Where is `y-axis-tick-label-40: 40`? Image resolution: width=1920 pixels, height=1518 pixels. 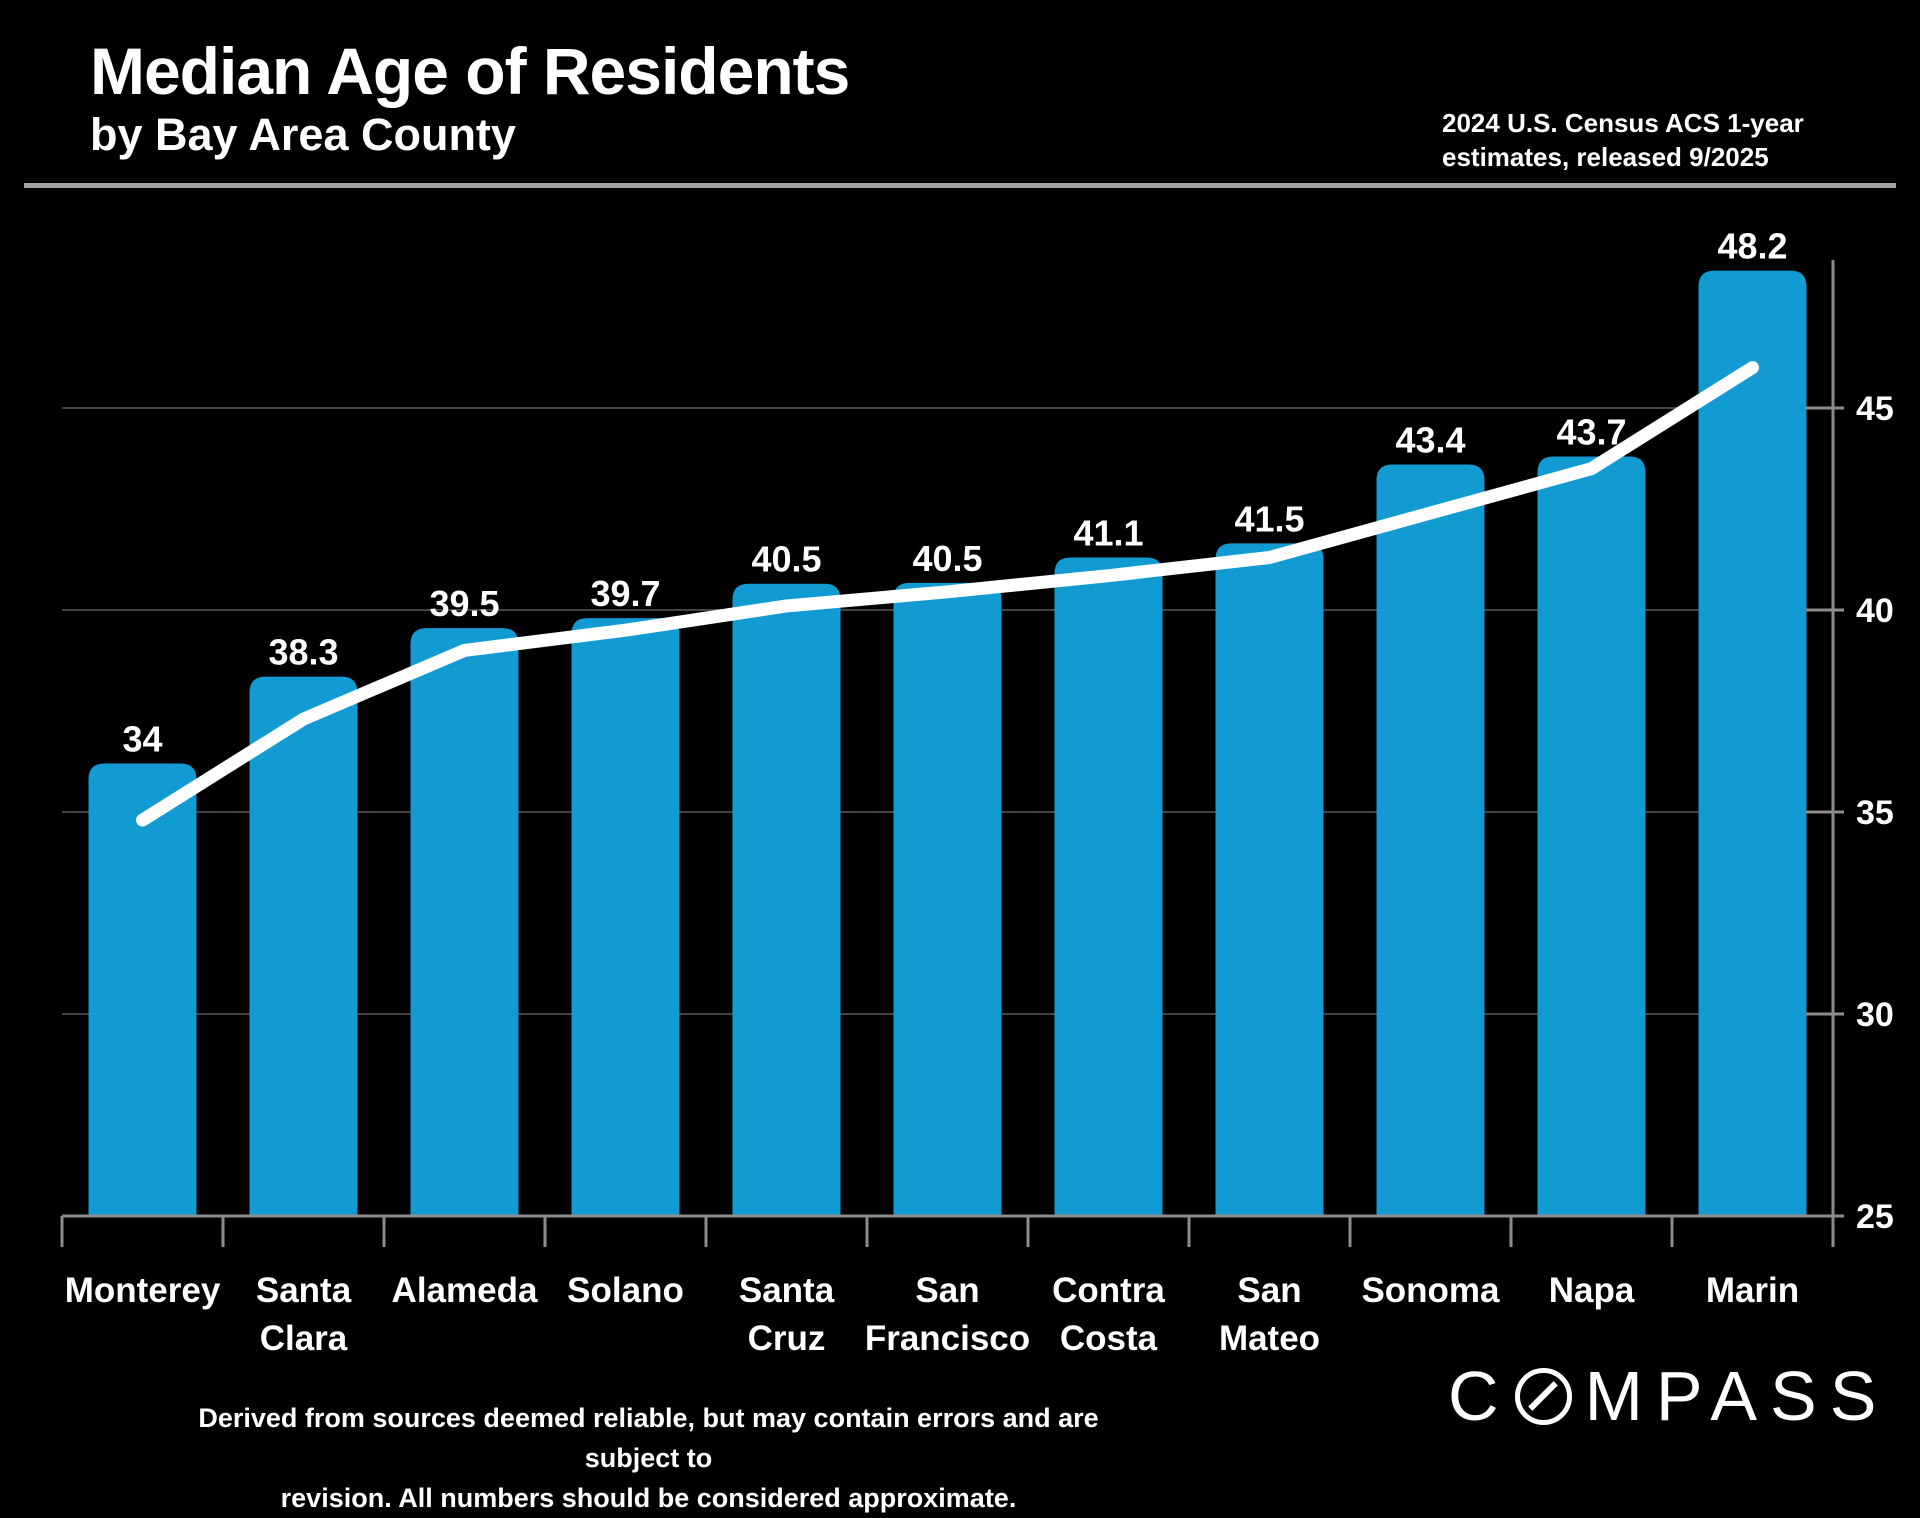
y-axis-tick-label-40: 40 is located at coordinates (1875, 611).